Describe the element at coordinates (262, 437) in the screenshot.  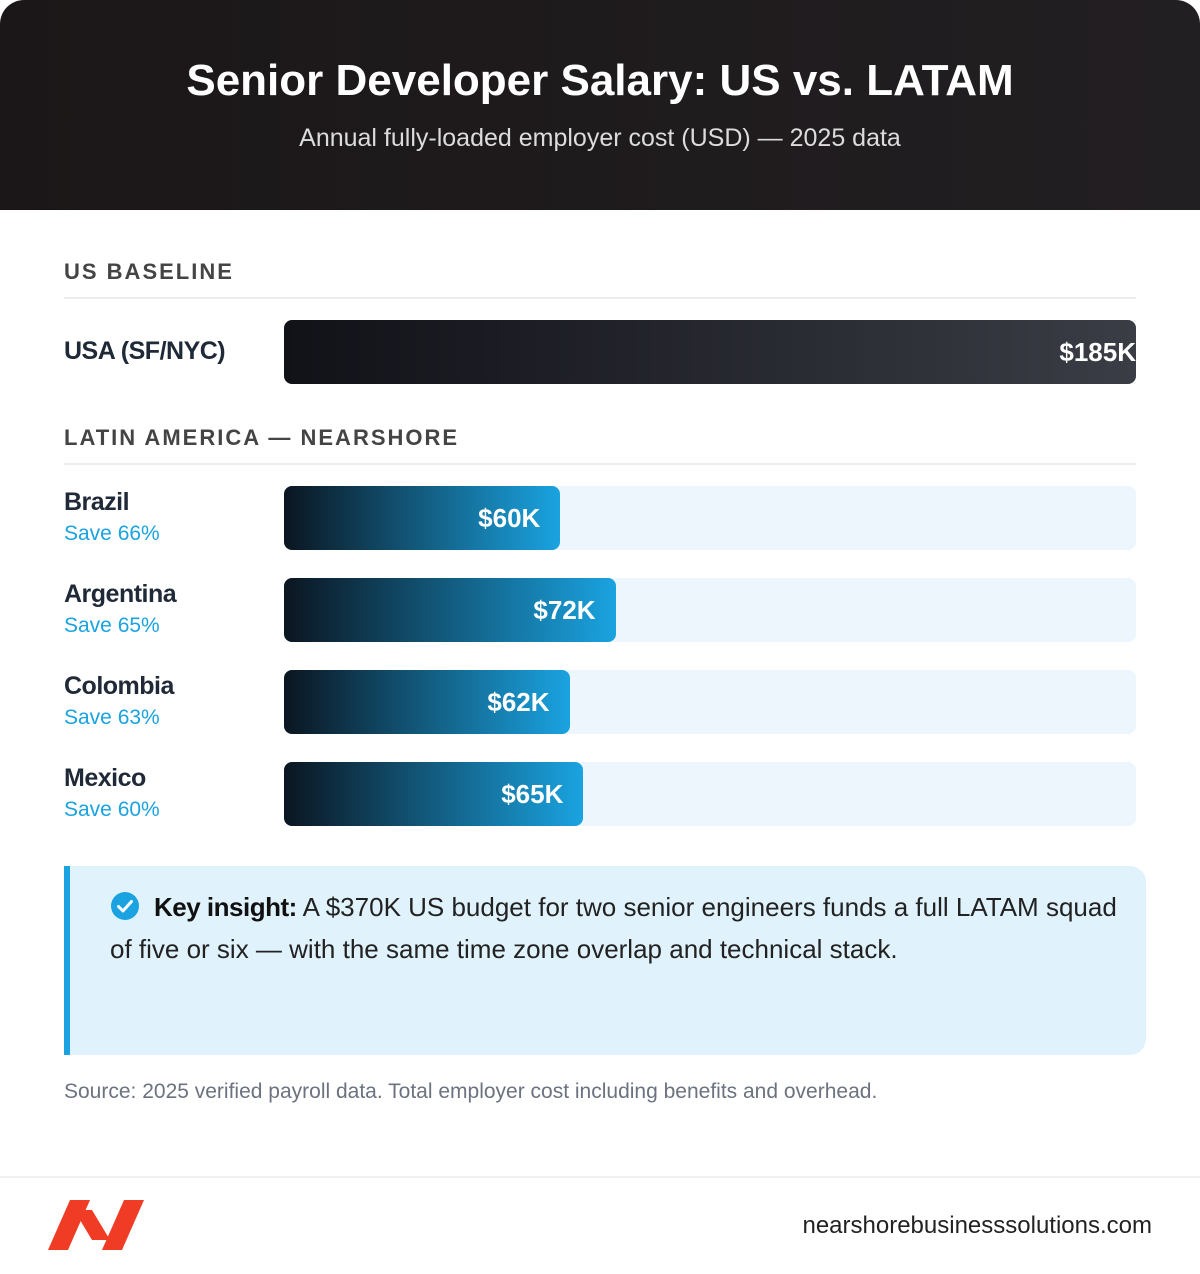
I see `section-title: LATIN AMERICA — NEARSHORE` at that location.